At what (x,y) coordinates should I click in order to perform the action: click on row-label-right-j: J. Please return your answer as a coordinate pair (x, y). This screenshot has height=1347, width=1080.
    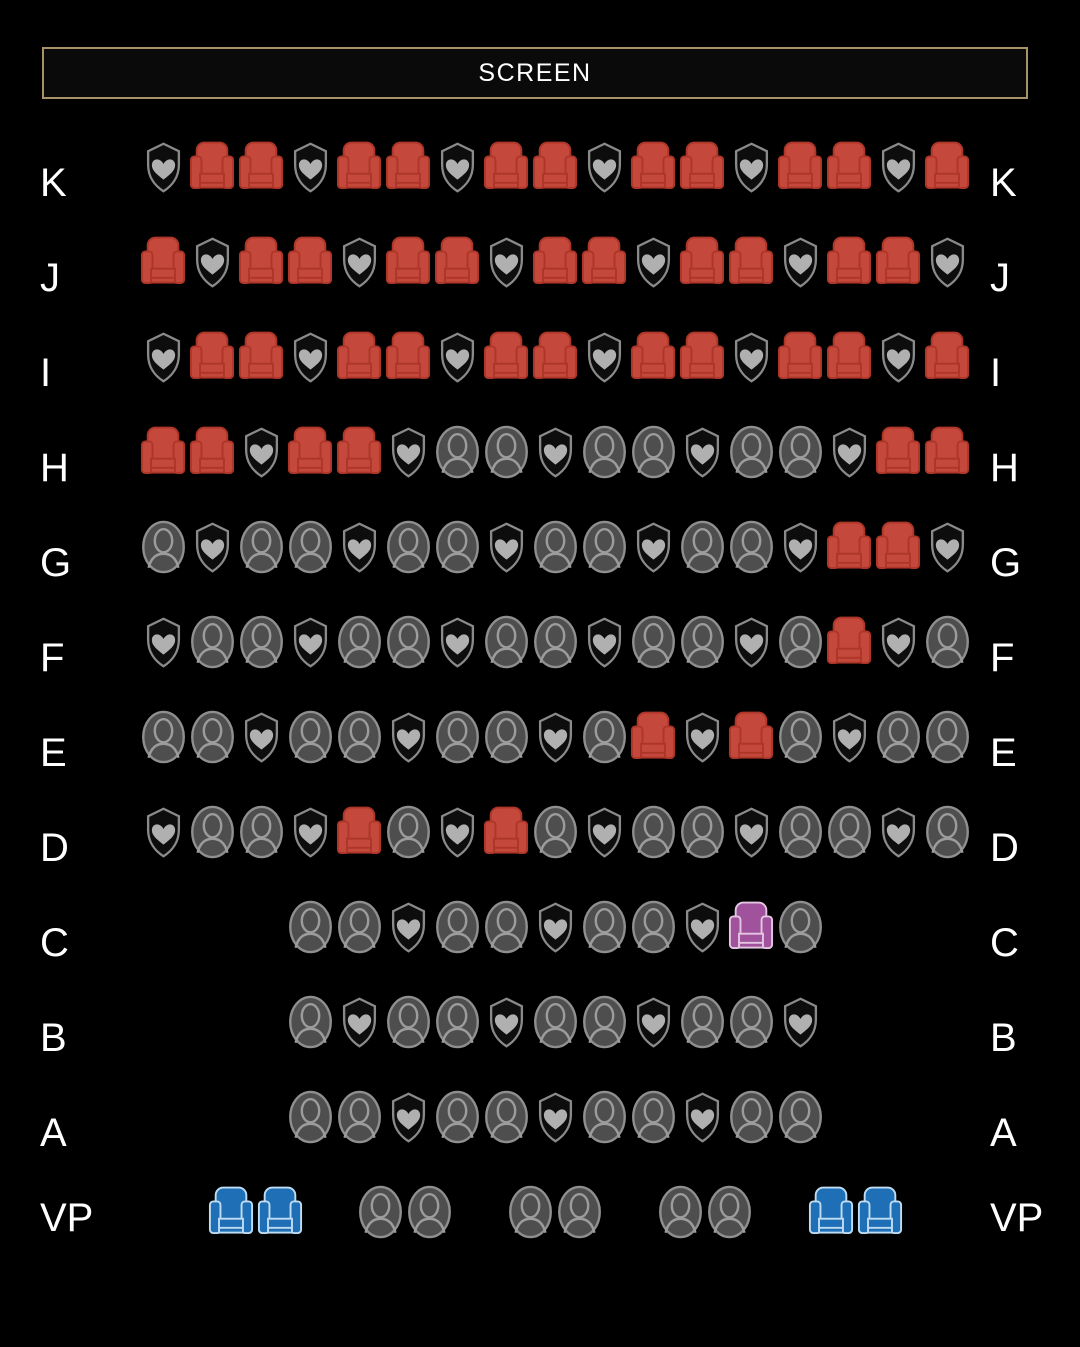
    Looking at the image, I should click on (1000, 278).